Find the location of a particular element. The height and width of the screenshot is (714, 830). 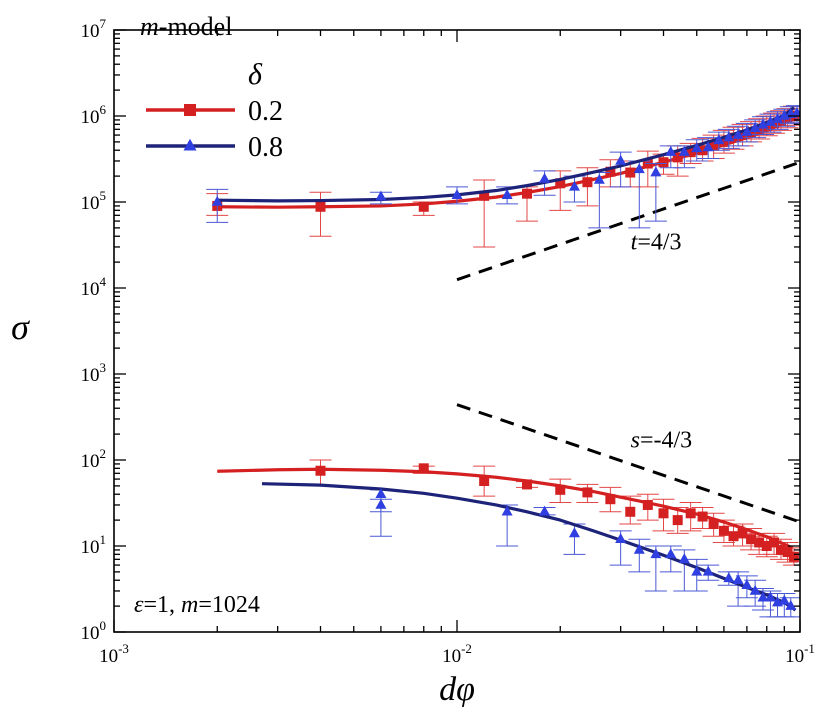

point-upper-0.8-12 is located at coordinates (697, 147).